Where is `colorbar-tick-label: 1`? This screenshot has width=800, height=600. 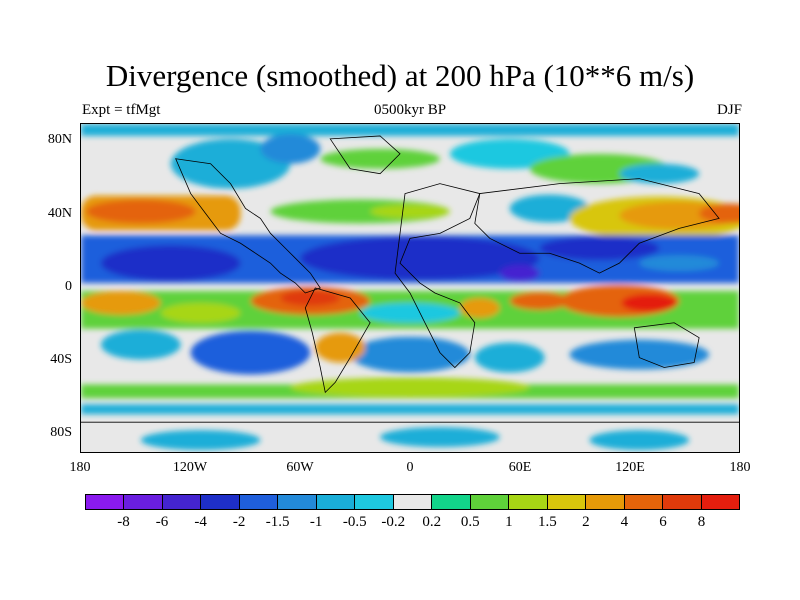 colorbar-tick-label: 1 is located at coordinates (509, 522).